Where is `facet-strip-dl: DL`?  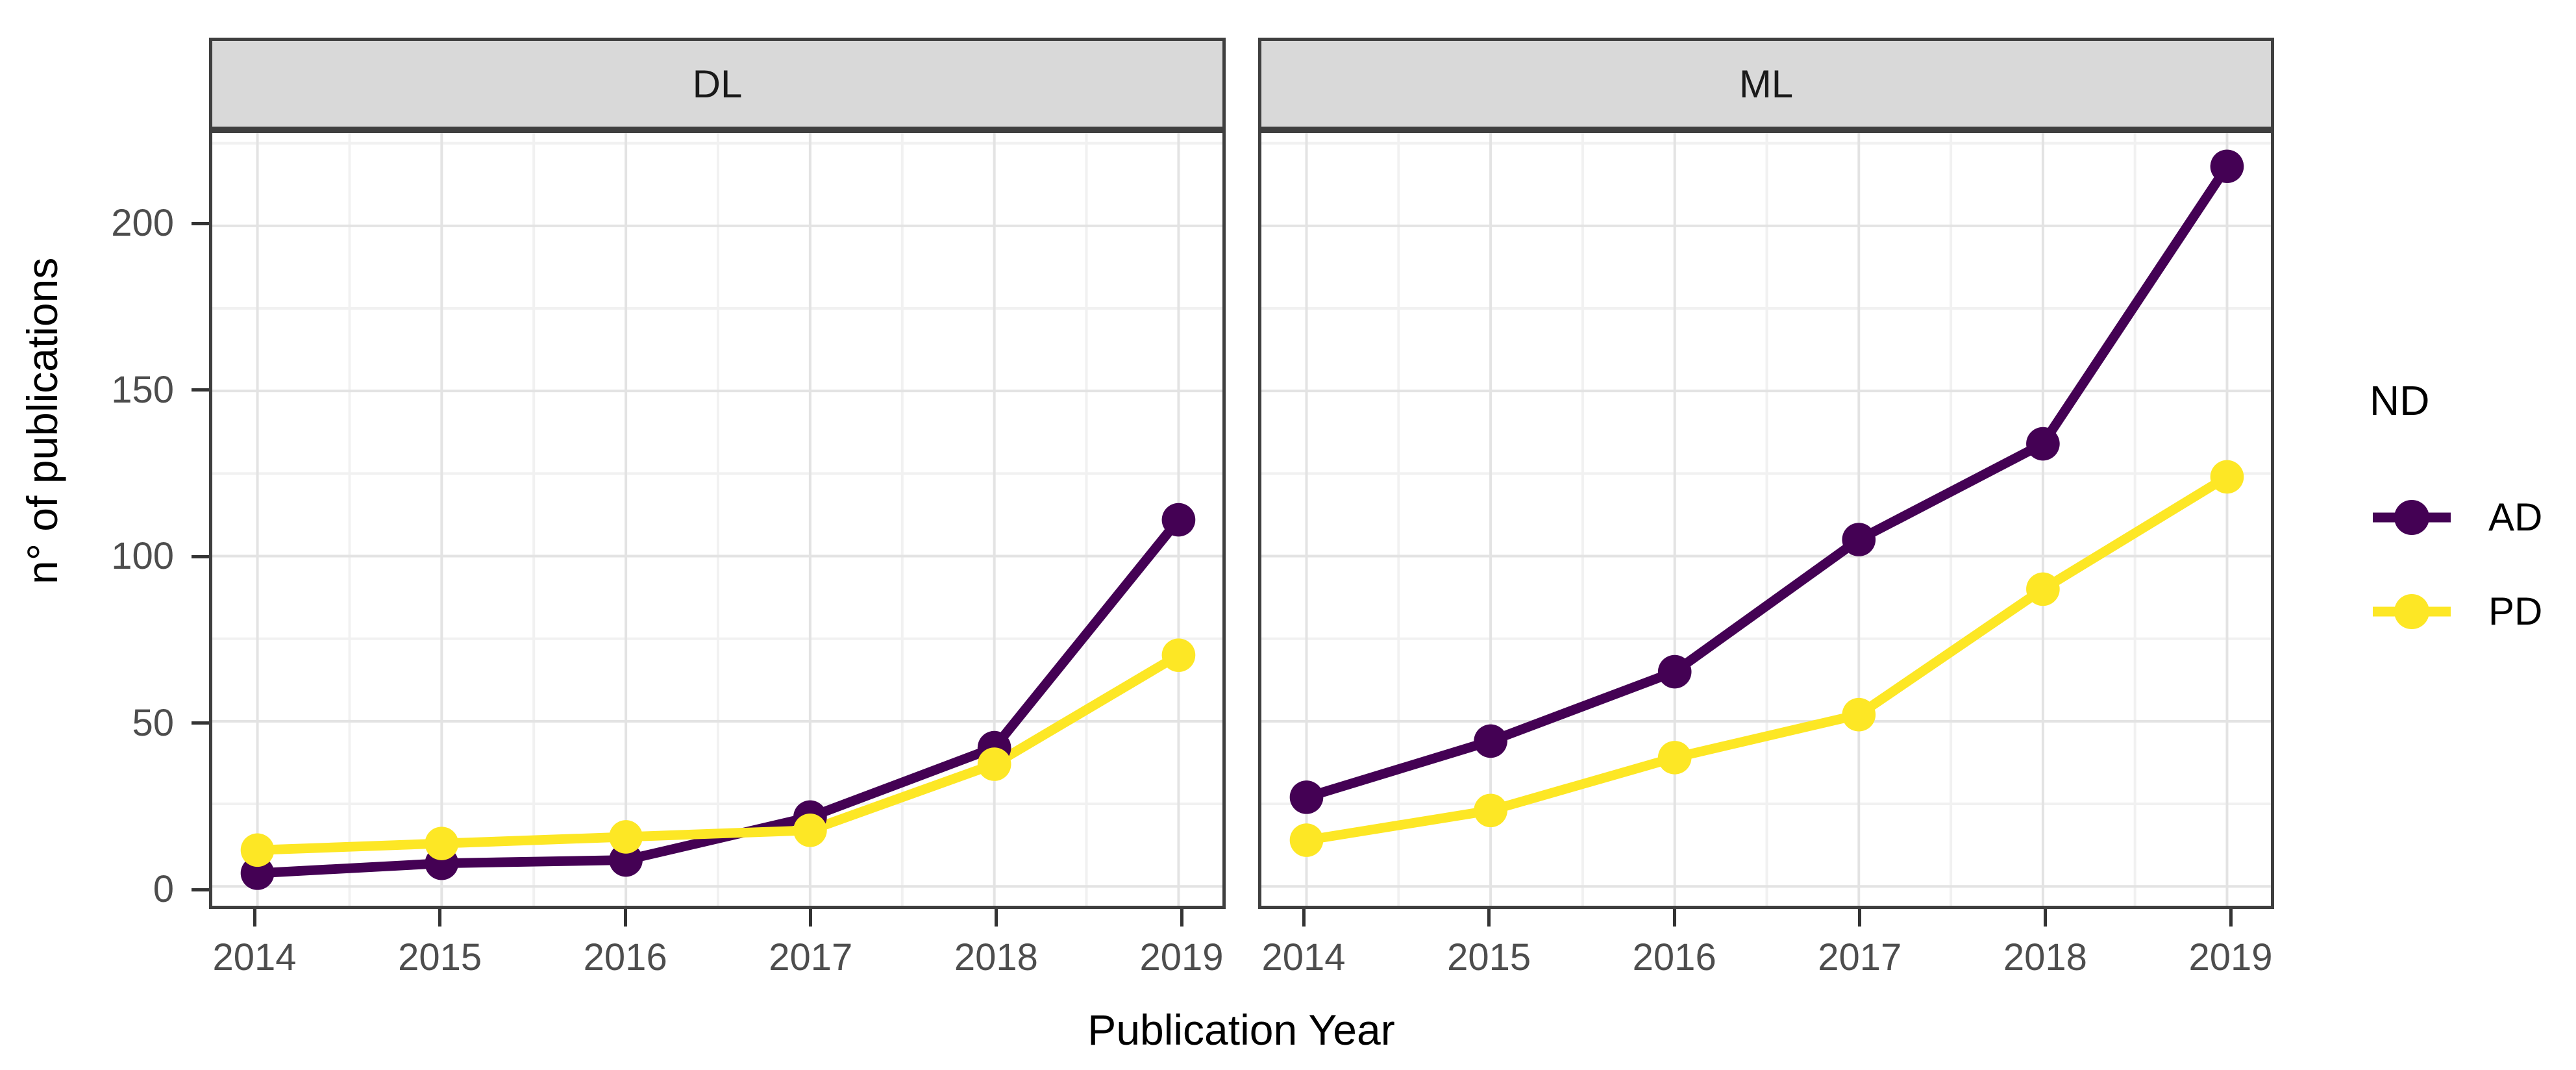
facet-strip-dl: DL is located at coordinates (717, 84).